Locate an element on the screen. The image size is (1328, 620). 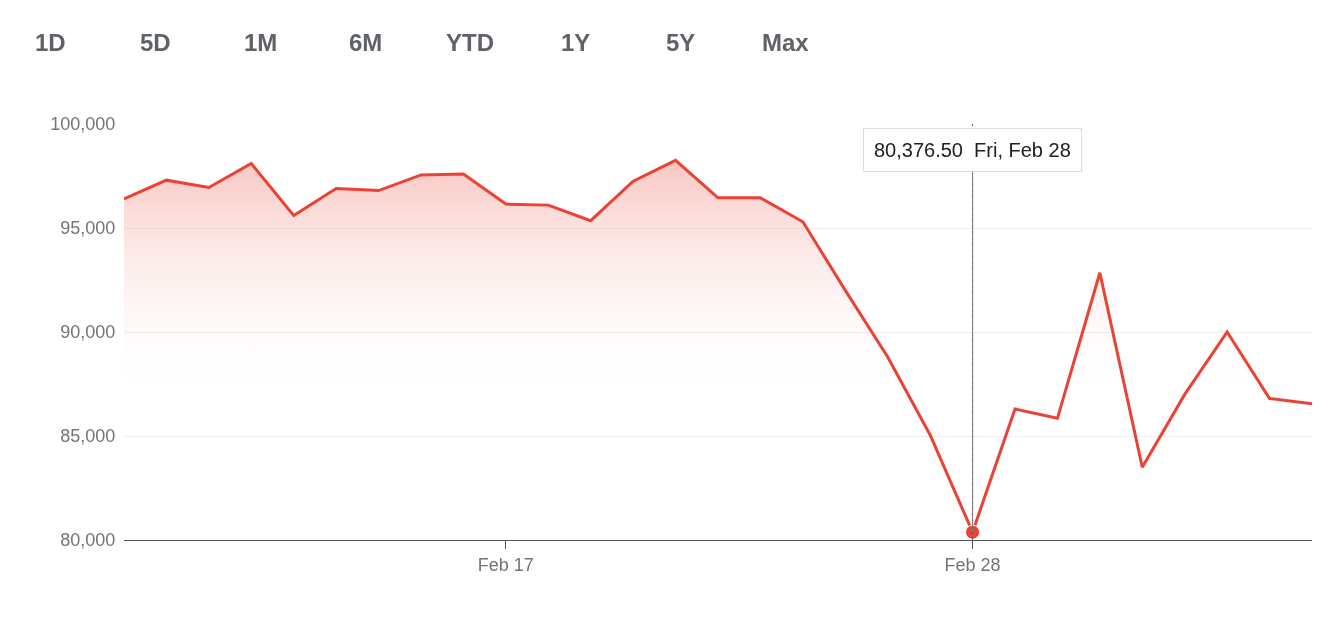
y-tick-label: 100,000 is located at coordinates (83, 124).